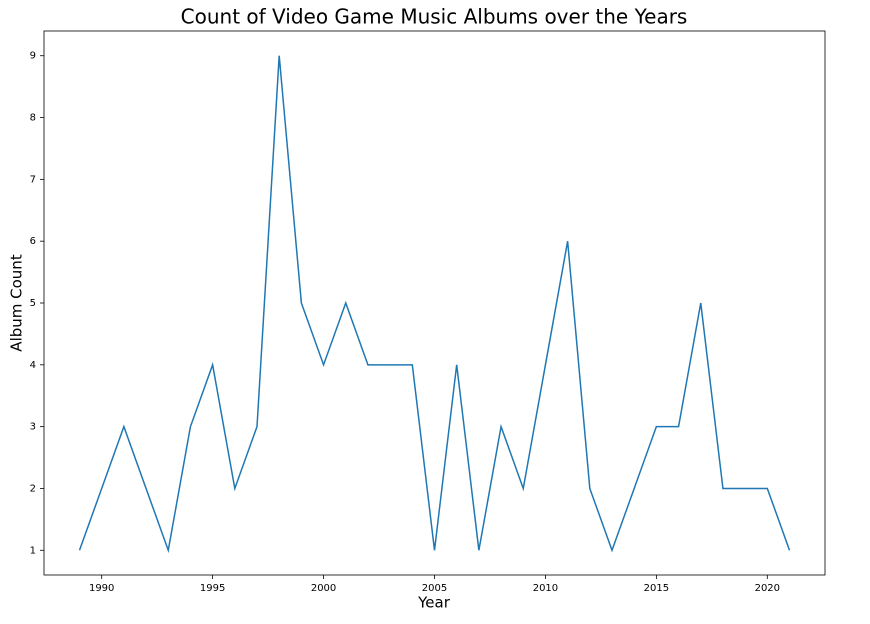 This screenshot has width=870, height=624. Describe the element at coordinates (434, 588) in the screenshot. I see `x-tick-label: 2005` at that location.